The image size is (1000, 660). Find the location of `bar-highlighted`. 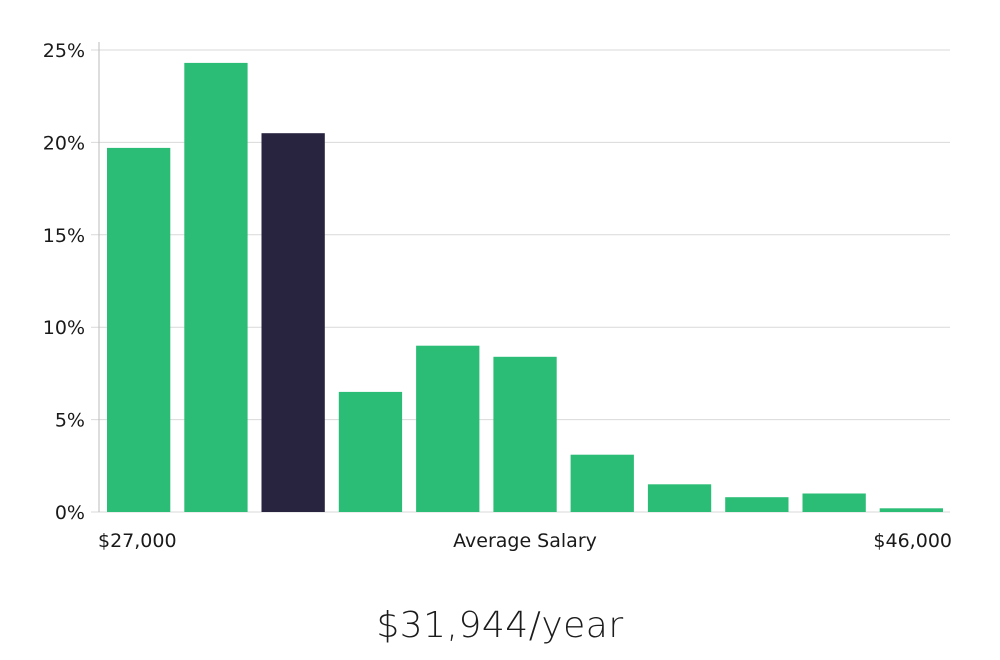

bar-highlighted is located at coordinates (293, 322).